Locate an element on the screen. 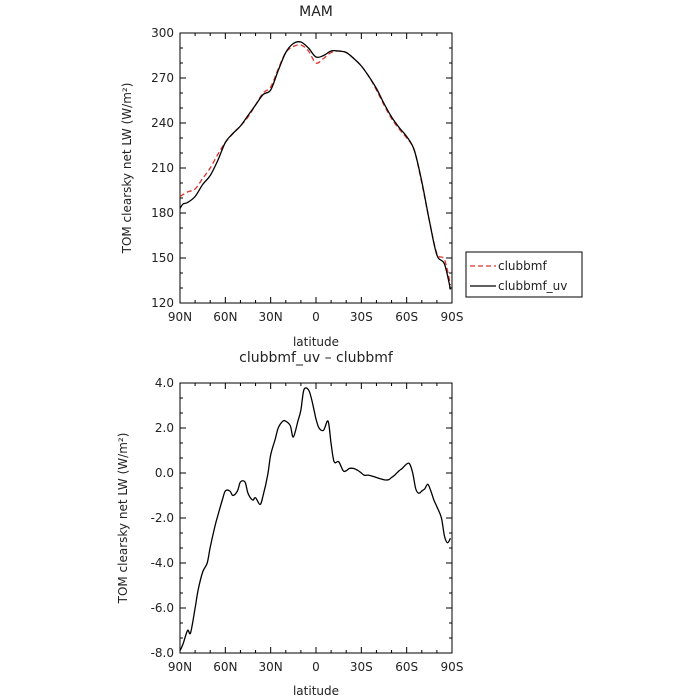 This screenshot has height=700, width=700. y-tick-label: 150 is located at coordinates (162, 258).